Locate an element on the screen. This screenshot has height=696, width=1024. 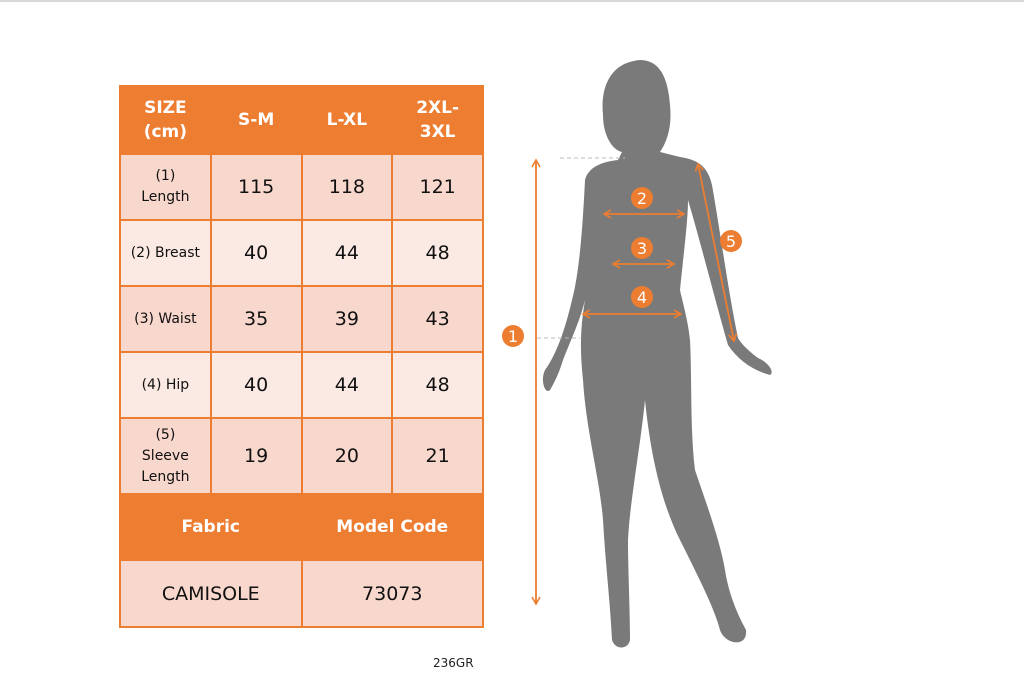
sleeve-arrow is located at coordinates (716, 252).